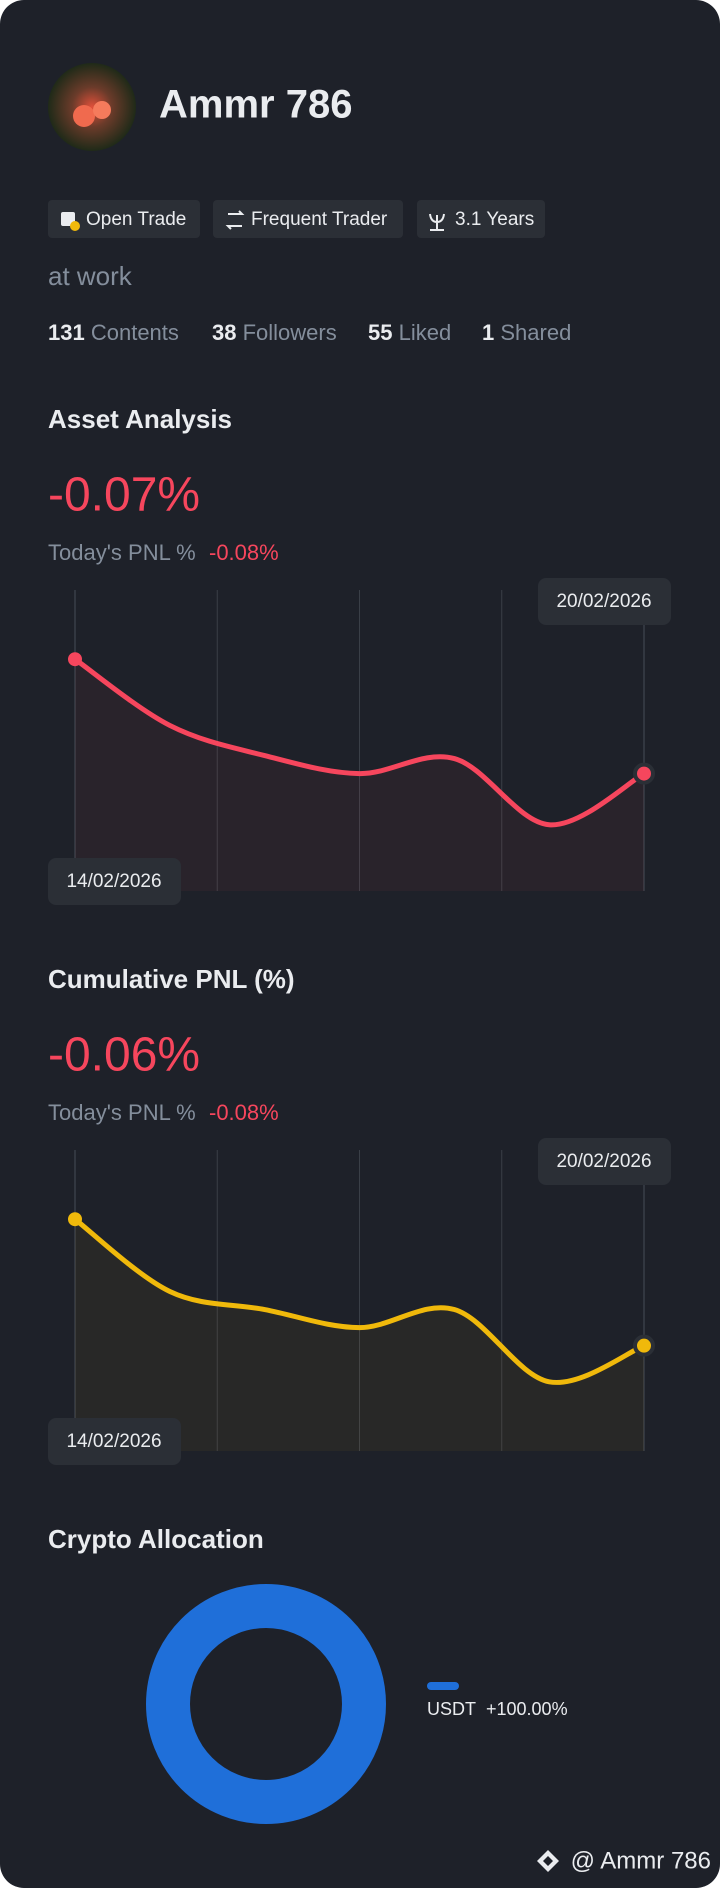 This screenshot has height=1888, width=720. What do you see at coordinates (425, 332) in the screenshot?
I see `stat-label: Liked` at bounding box center [425, 332].